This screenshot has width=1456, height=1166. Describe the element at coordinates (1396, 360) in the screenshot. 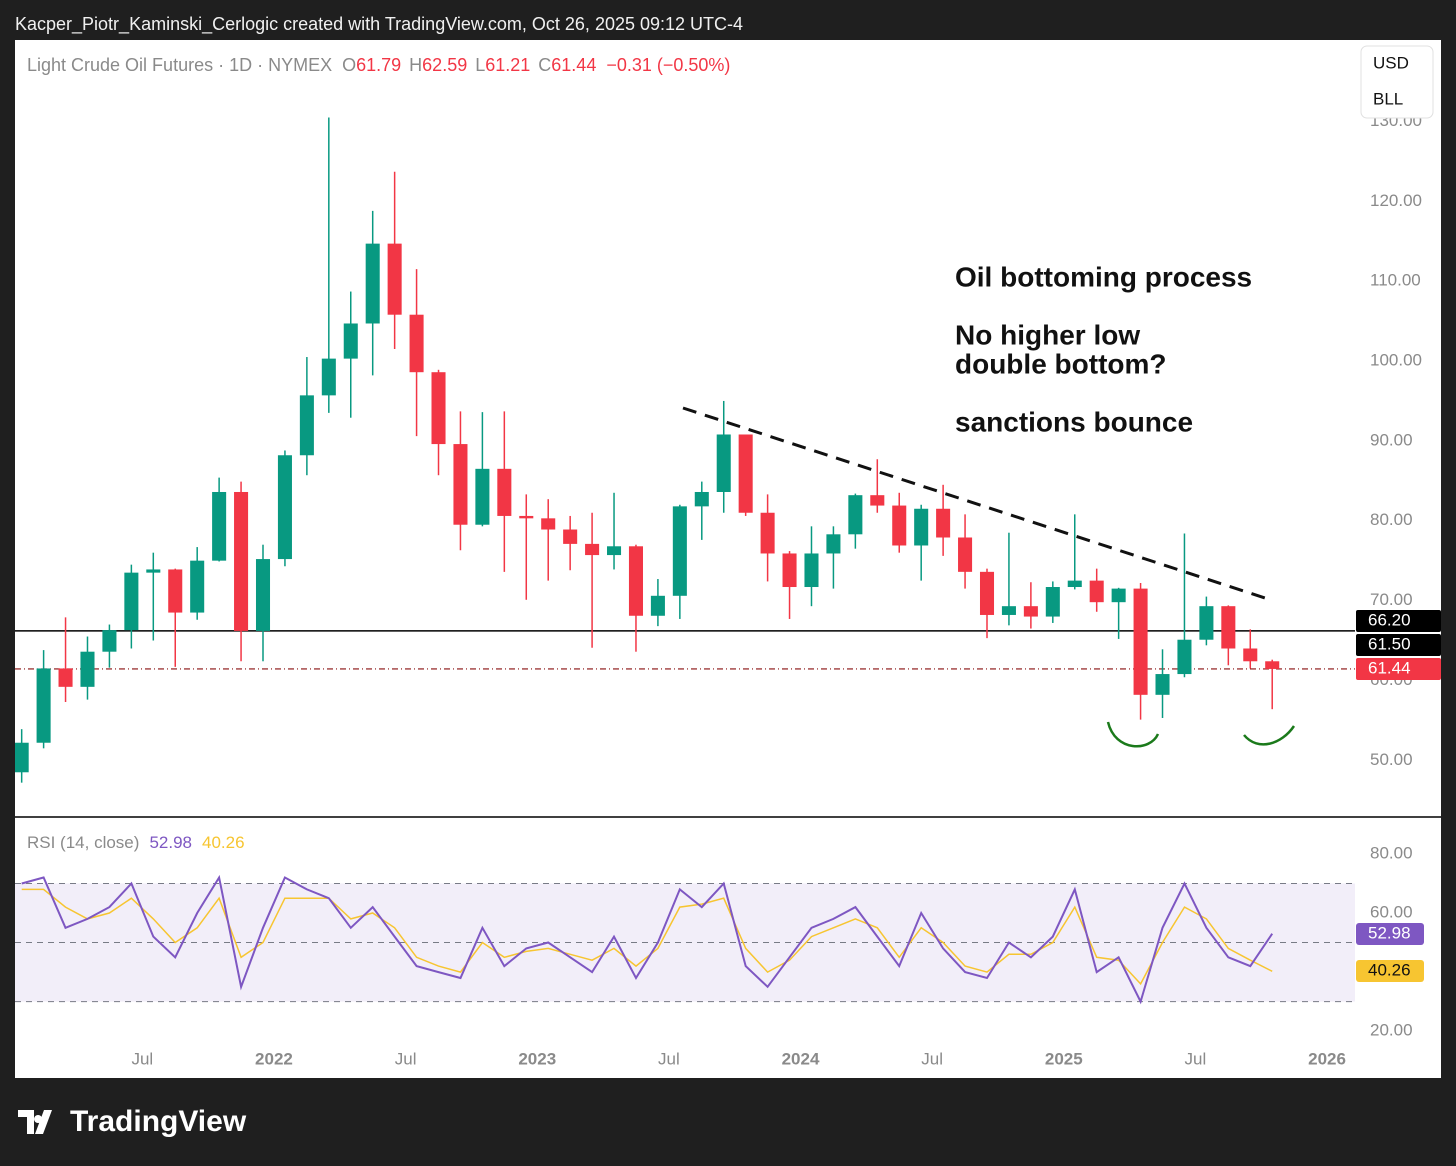

I see `y-tick-label: 100.00` at that location.